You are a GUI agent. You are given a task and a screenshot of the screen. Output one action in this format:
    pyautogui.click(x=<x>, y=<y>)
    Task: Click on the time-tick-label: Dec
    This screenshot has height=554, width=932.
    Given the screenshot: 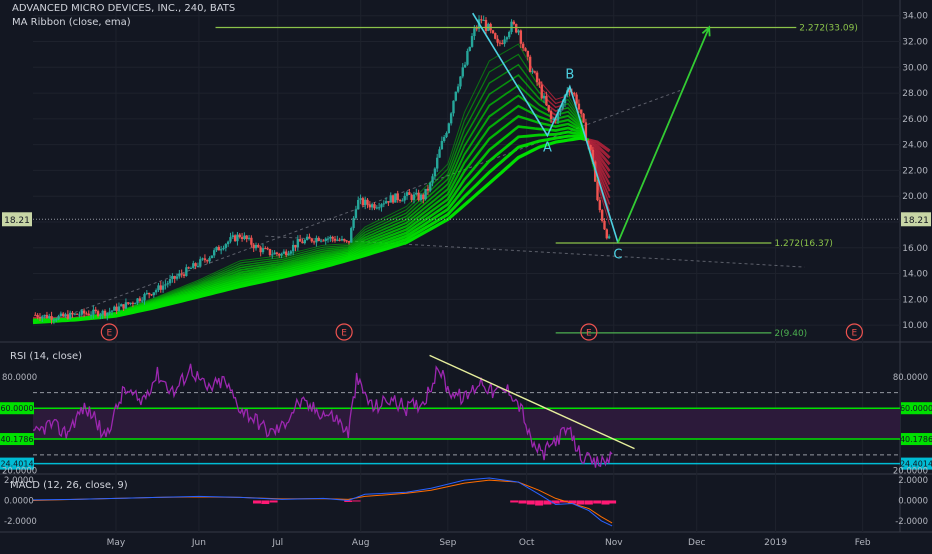 What is the action you would take?
    pyautogui.click(x=696, y=543)
    